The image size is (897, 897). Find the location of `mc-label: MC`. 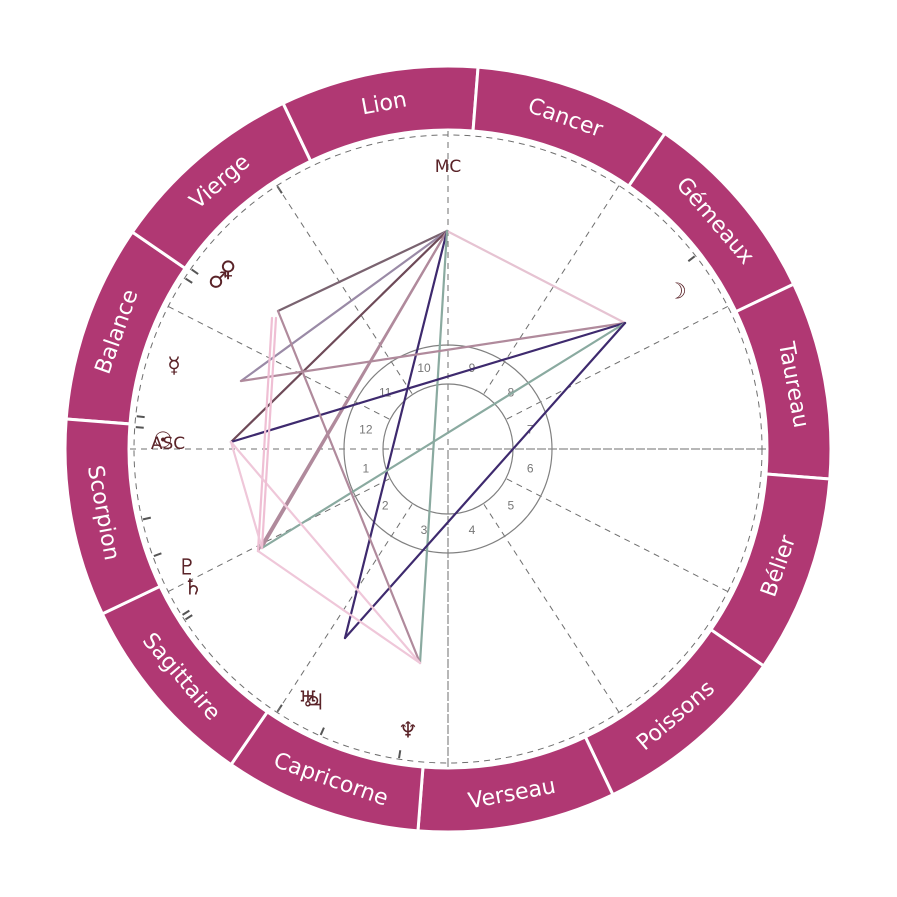

mc-label: MC is located at coordinates (448, 167).